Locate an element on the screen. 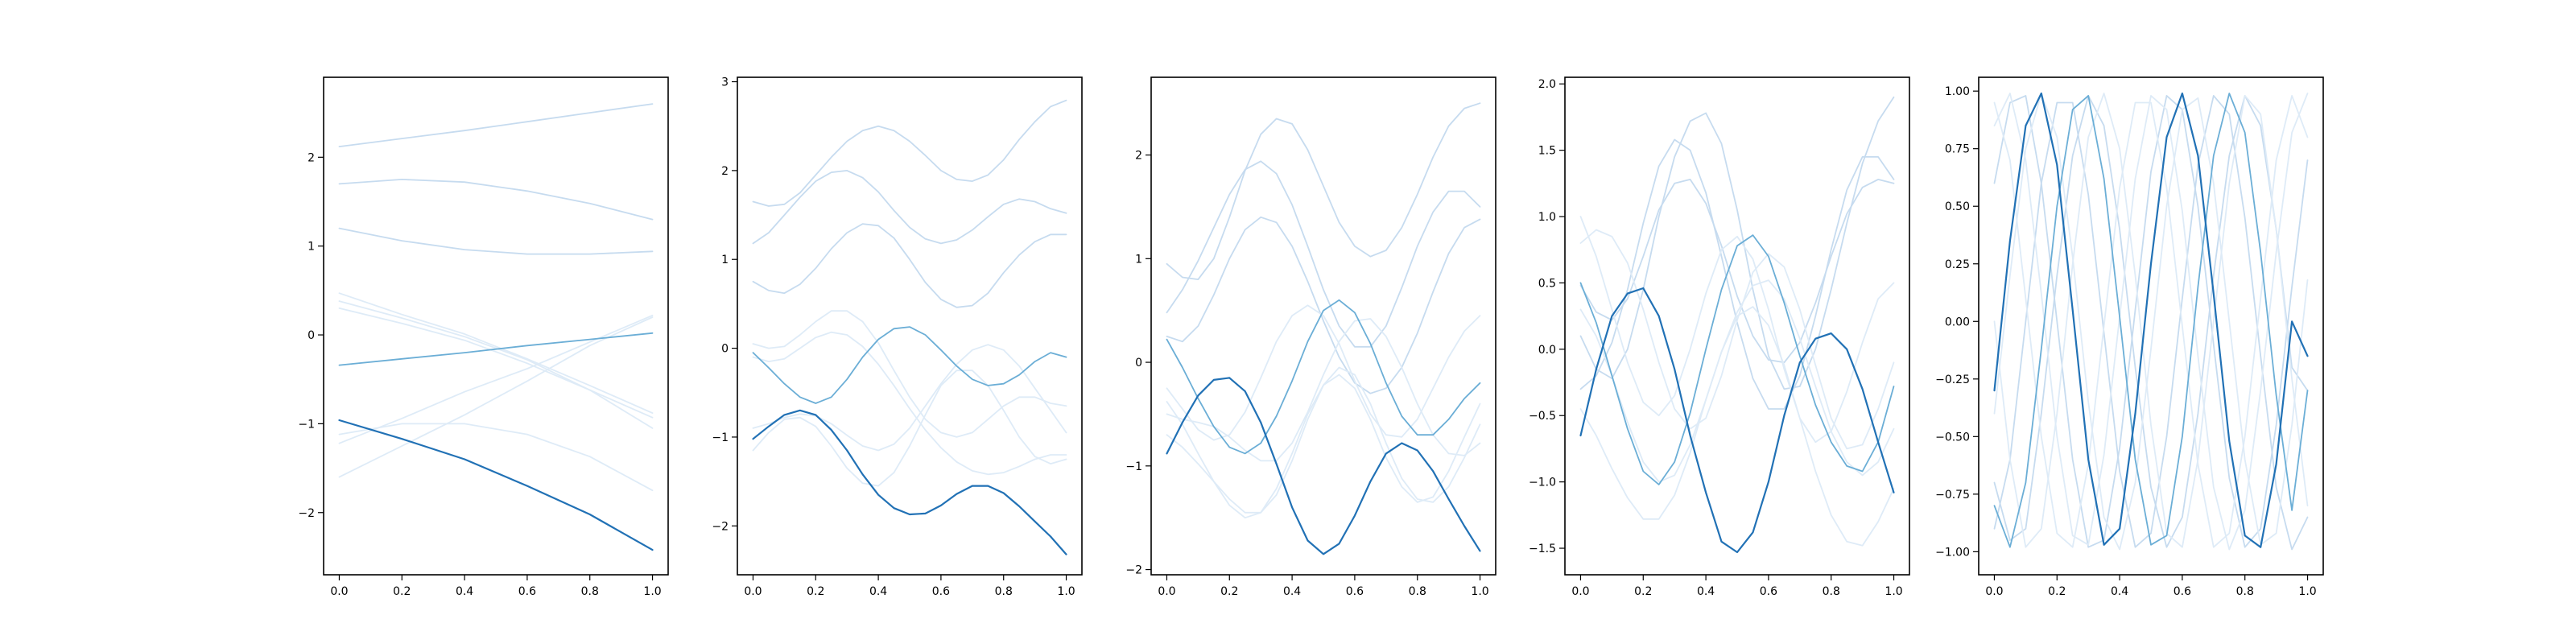  y-tick-label: 0.00 is located at coordinates (1957, 322).